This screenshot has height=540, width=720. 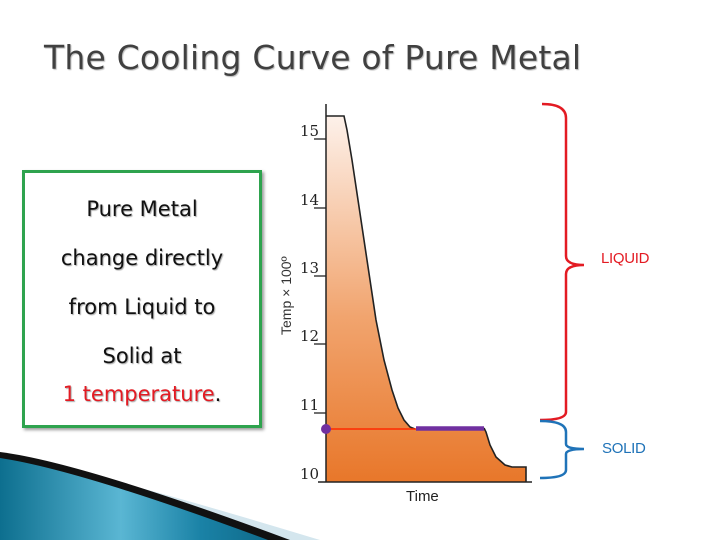 I want to click on highlight-temperature: 1 temperature, so click(x=138, y=394).